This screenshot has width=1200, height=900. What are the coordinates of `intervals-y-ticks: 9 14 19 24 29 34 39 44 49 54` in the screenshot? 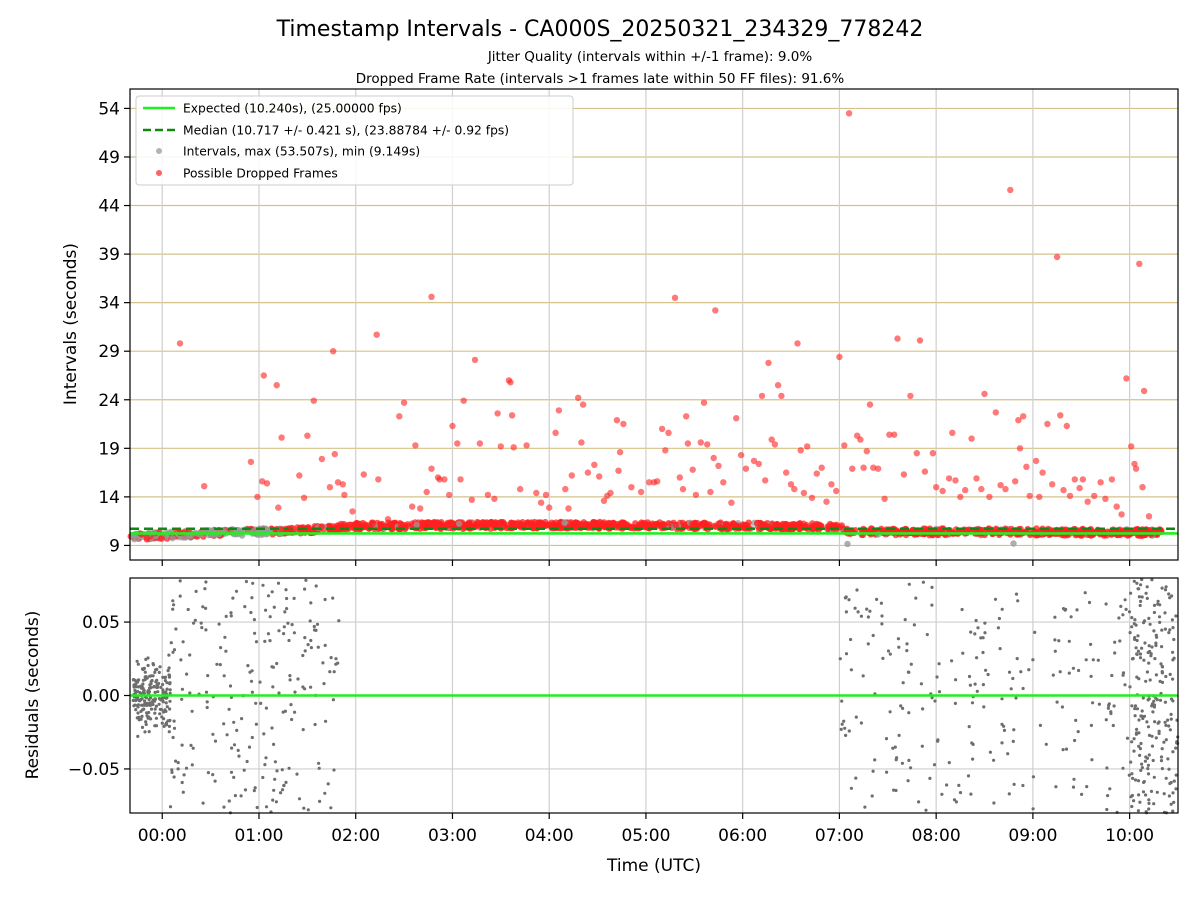 It's located at (114, 327).